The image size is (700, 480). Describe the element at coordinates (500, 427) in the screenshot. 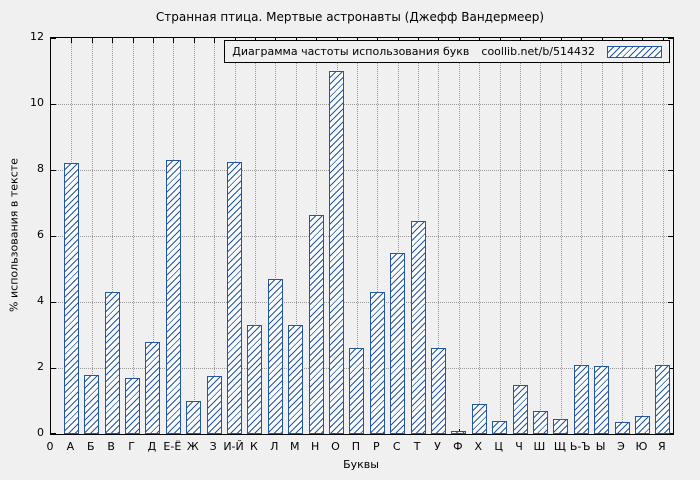

I see `bar-Ц` at that location.